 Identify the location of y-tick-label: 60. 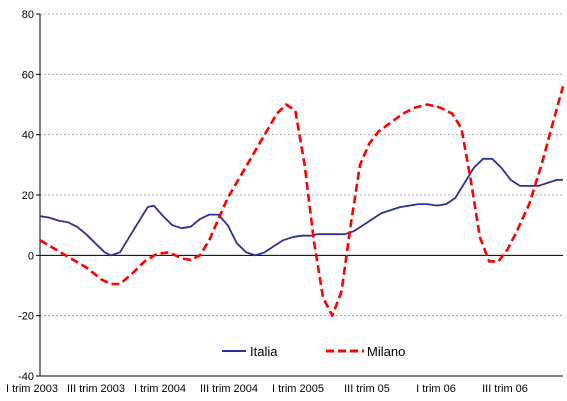
(28, 75).